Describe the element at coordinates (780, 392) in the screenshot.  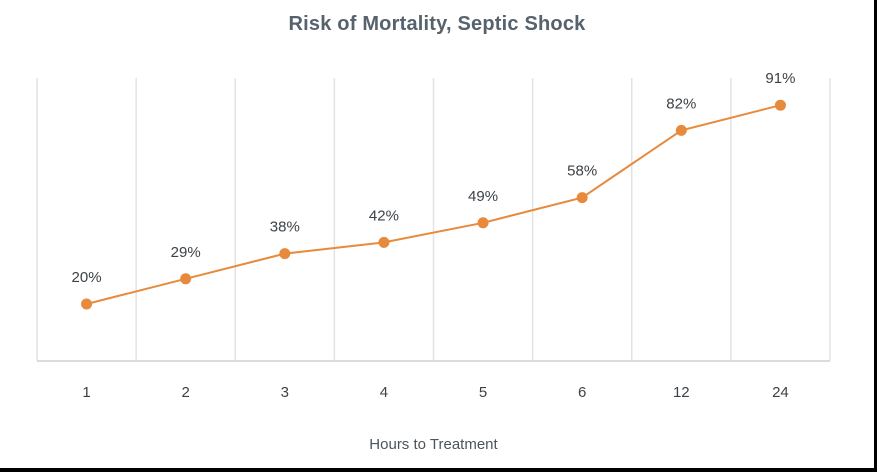
I see `x-tick-label: 24` at that location.